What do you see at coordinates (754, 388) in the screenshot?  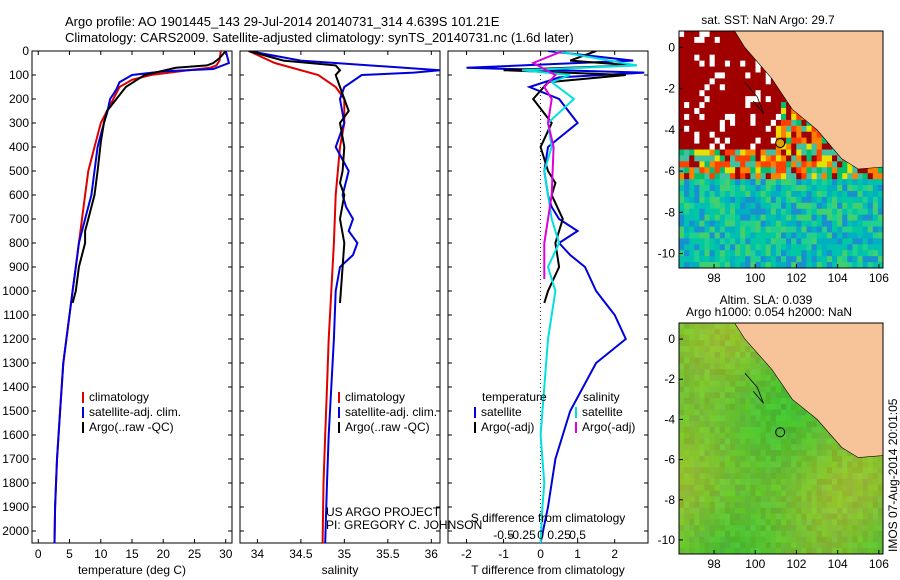 I see `sla-map-island` at bounding box center [754, 388].